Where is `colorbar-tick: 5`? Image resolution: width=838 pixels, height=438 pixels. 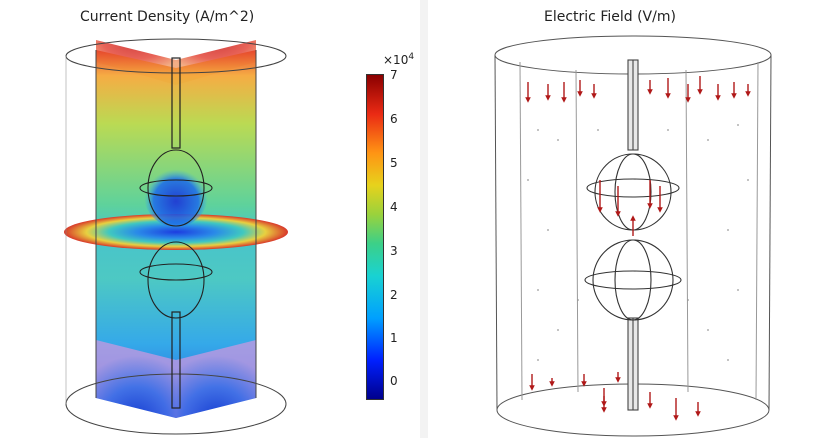 colorbar-tick: 5 is located at coordinates (394, 163).